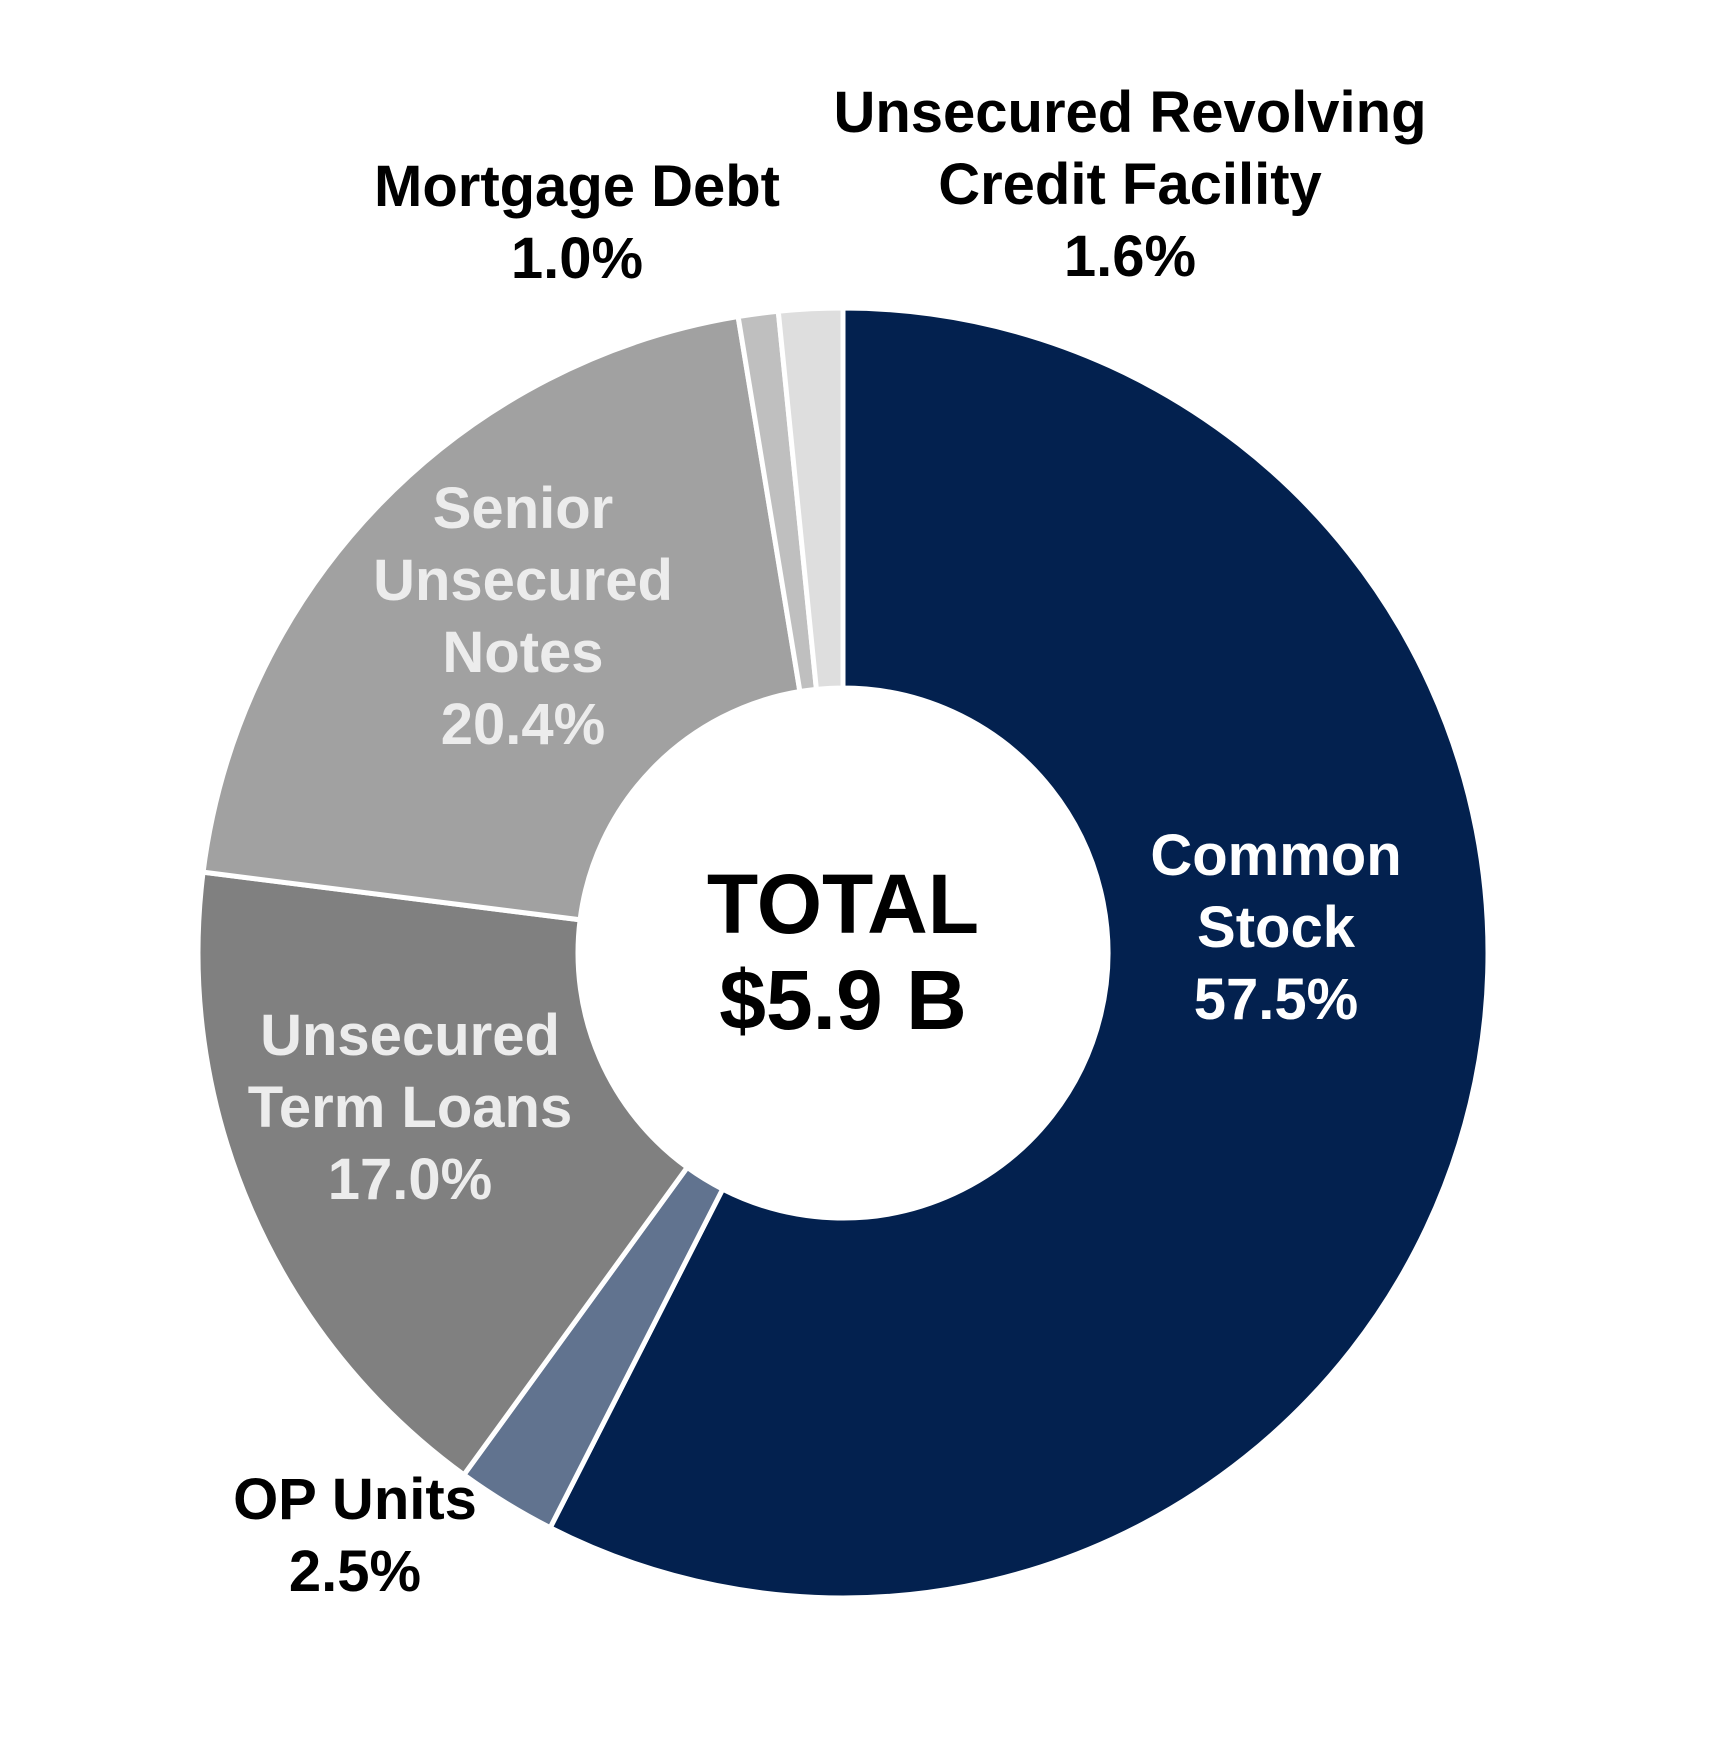  I want to click on donut-hole, so click(843, 953).